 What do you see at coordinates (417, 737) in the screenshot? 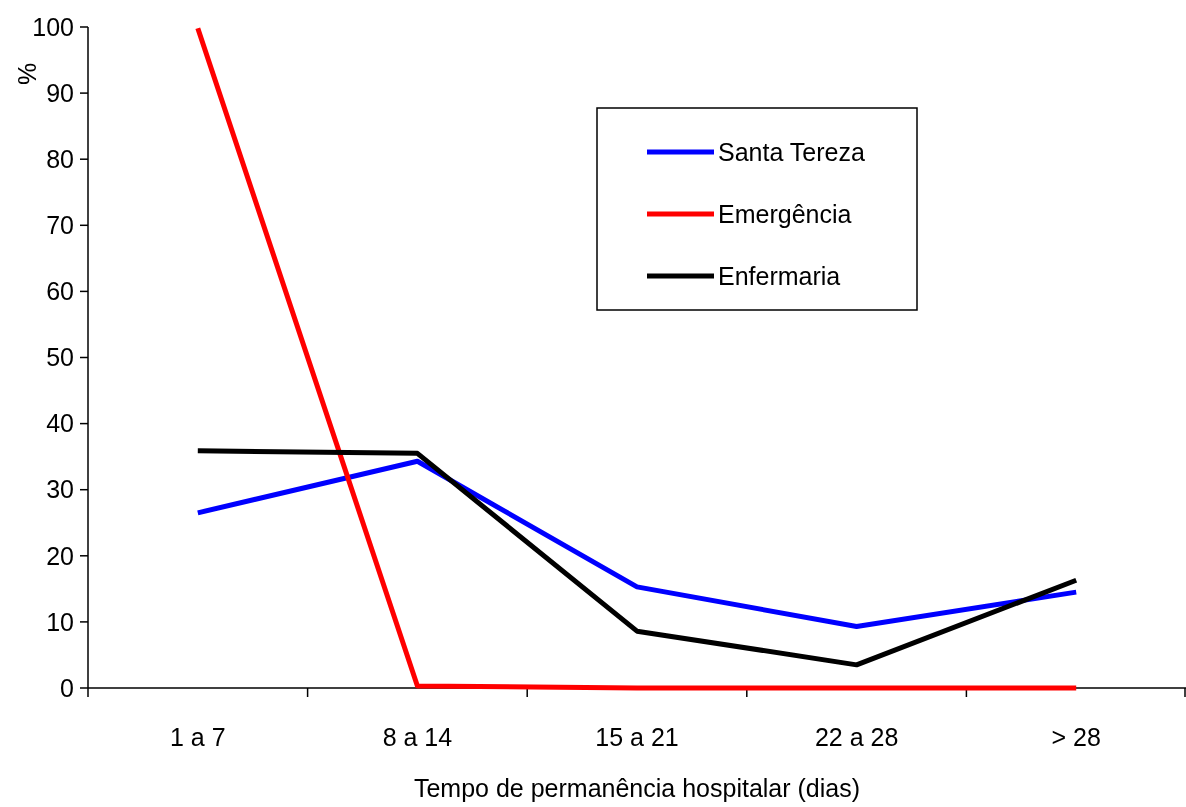
I see `x-tick-label: 8 a 14` at bounding box center [417, 737].